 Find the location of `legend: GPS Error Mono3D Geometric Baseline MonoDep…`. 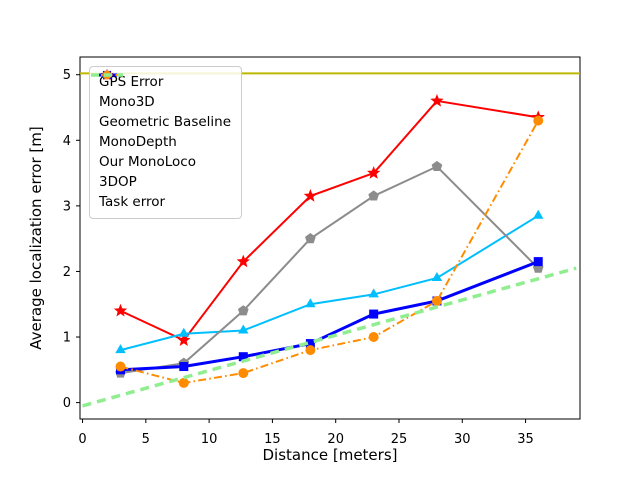

legend: GPS Error Mono3D Geometric Baseline MonoDep… is located at coordinates (166, 142).